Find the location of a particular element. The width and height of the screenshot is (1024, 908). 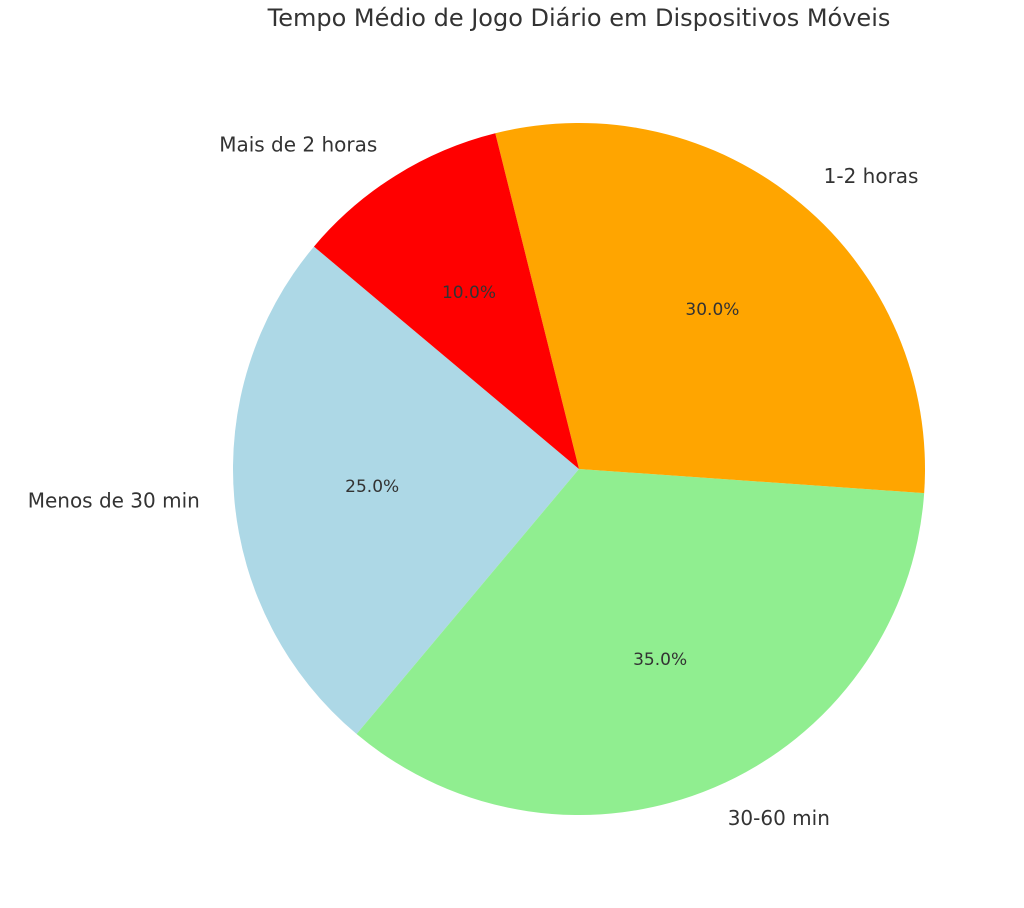

value-label: 35.0% is located at coordinates (660, 660).